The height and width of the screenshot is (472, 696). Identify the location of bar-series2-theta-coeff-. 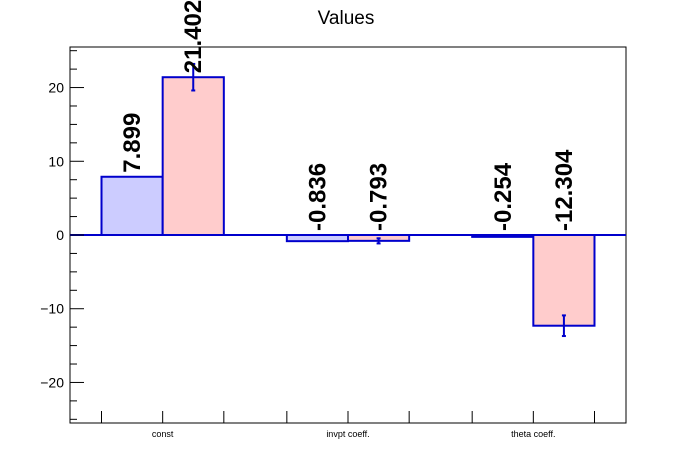
(564, 280).